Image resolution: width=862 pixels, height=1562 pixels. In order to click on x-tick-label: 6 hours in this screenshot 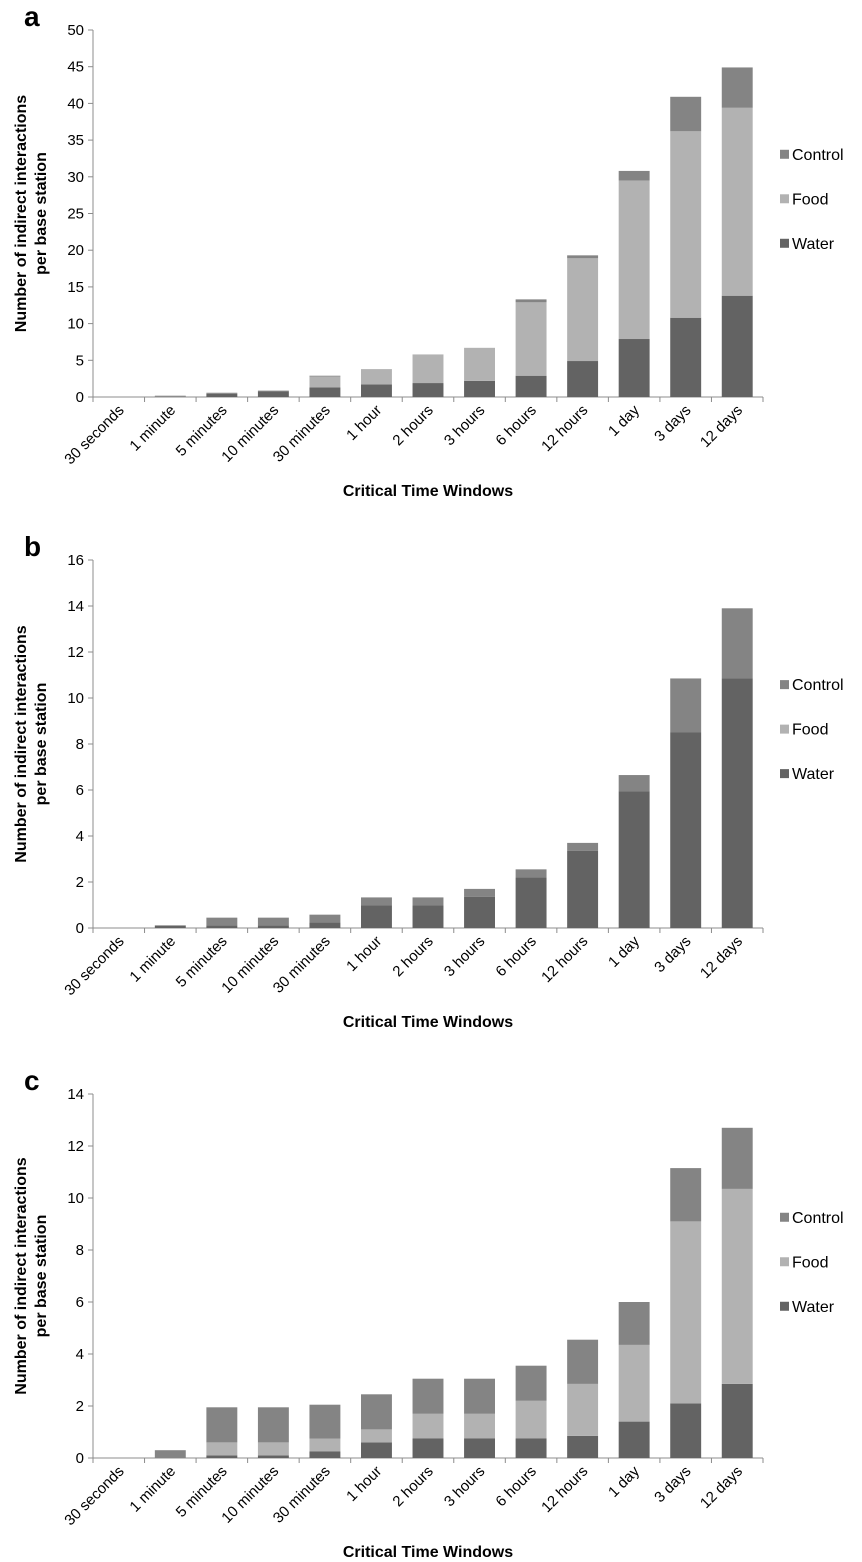, I will do `click(515, 1486)`.